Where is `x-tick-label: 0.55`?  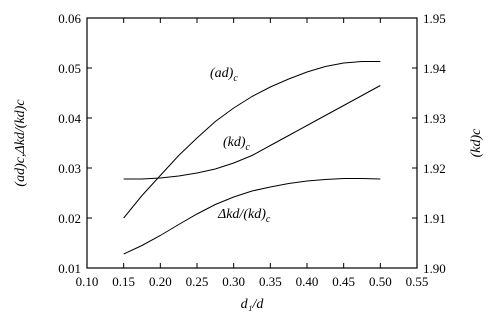 x-tick-label: 0.55 is located at coordinates (417, 281).